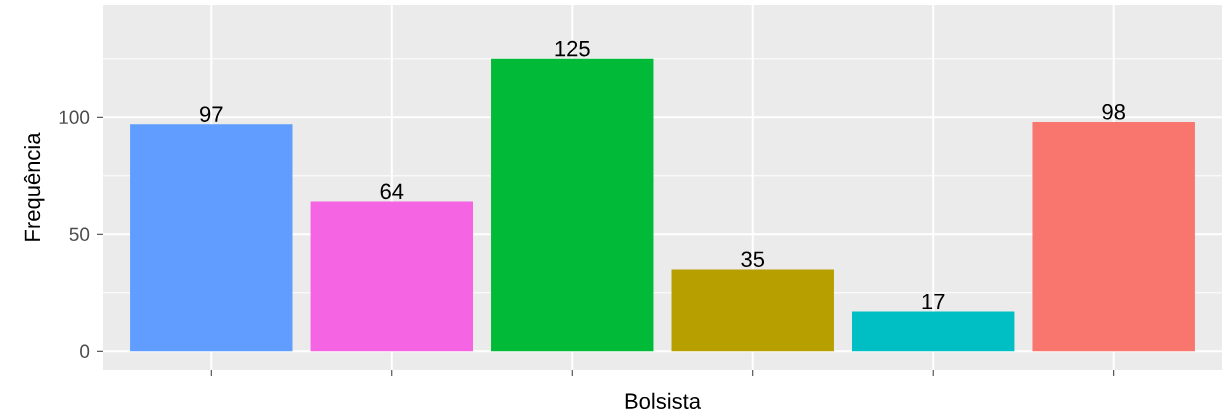  What do you see at coordinates (34, 186) in the screenshot?
I see `y-axis-title: Frequência` at bounding box center [34, 186].